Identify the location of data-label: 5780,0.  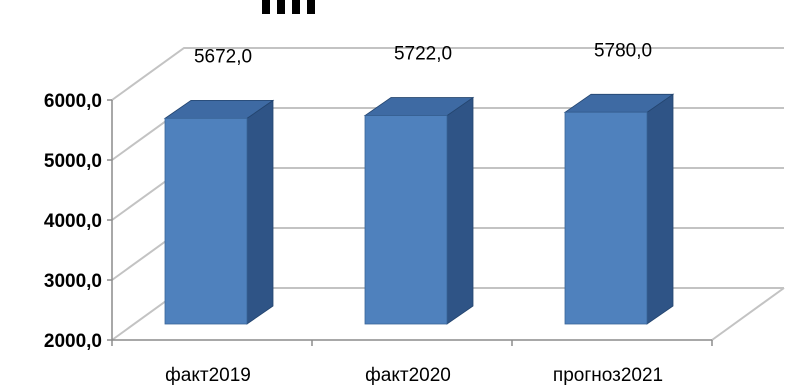
(623, 50).